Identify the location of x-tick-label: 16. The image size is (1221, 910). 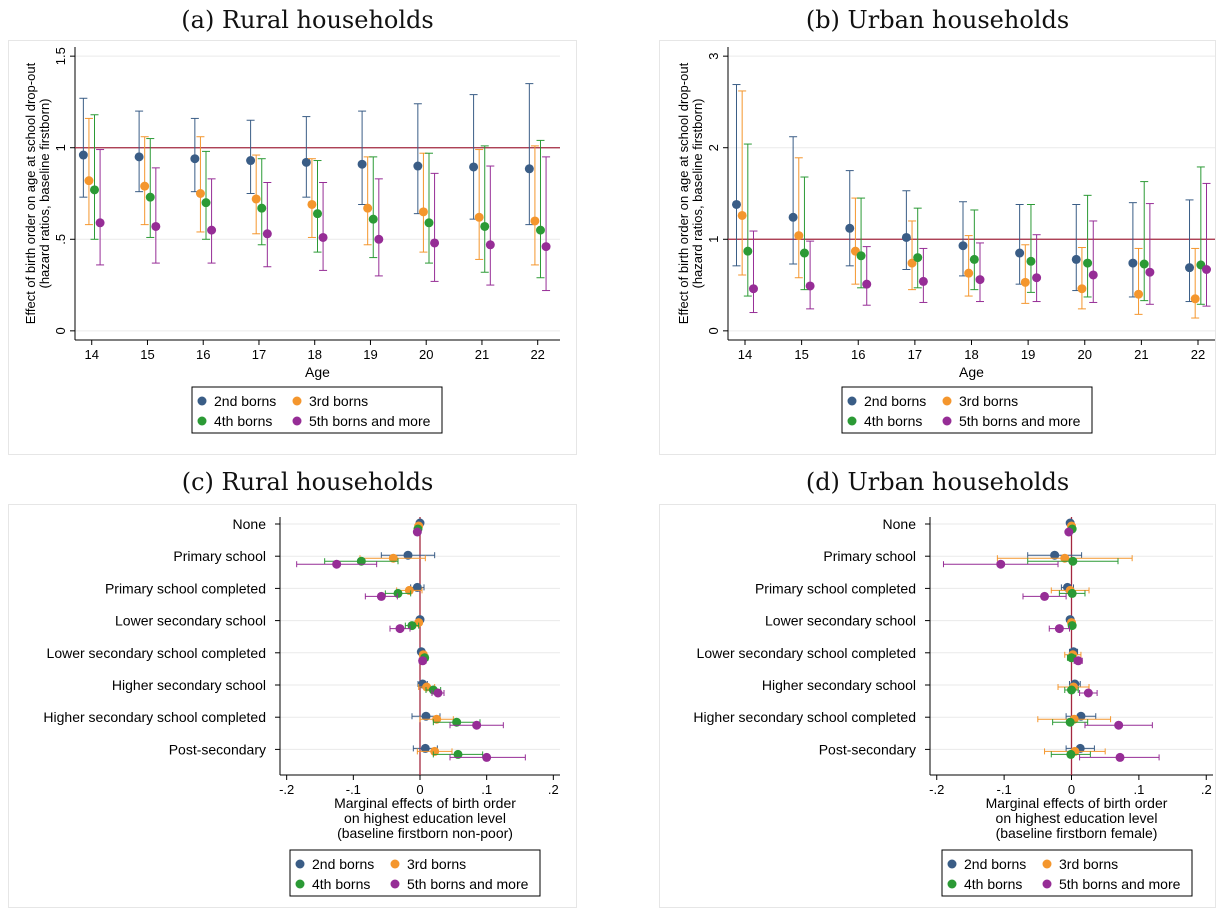
(203, 354).